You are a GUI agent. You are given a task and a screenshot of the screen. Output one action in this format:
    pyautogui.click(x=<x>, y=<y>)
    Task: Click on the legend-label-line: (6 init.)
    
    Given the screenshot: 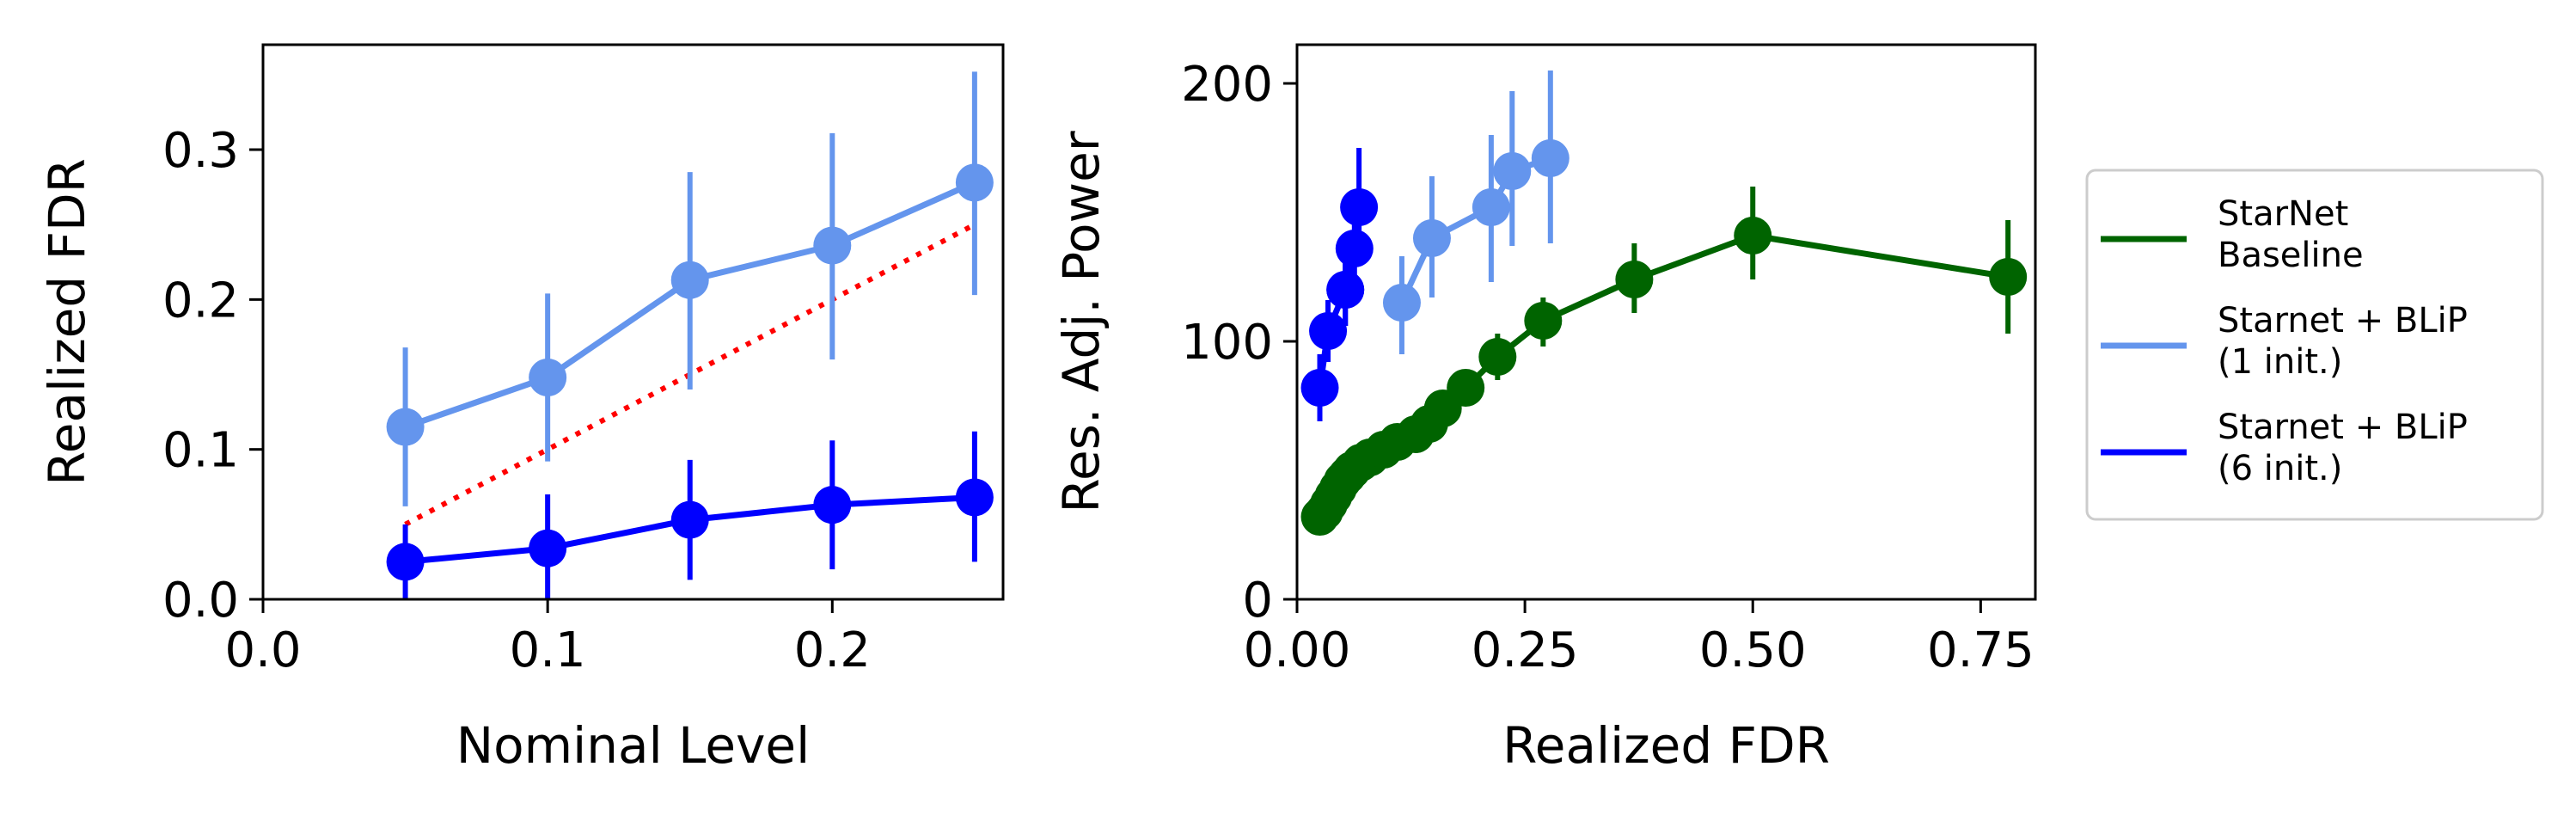 What is the action you would take?
    pyautogui.click(x=2280, y=468)
    